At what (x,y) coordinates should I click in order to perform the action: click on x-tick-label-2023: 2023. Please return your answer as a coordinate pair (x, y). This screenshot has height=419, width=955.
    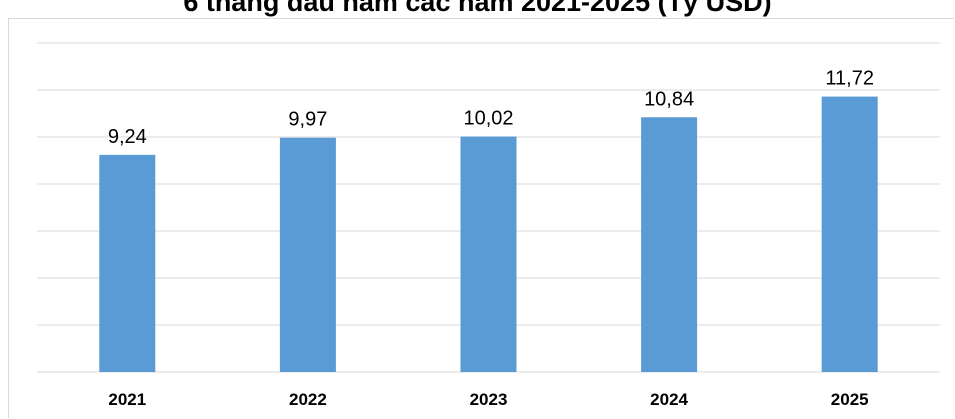
    Looking at the image, I should click on (489, 399).